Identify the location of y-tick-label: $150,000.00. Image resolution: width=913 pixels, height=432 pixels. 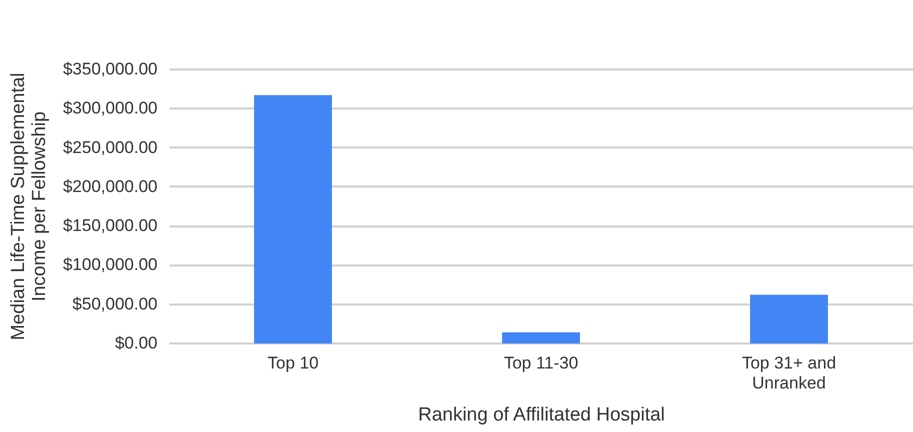
(110, 226).